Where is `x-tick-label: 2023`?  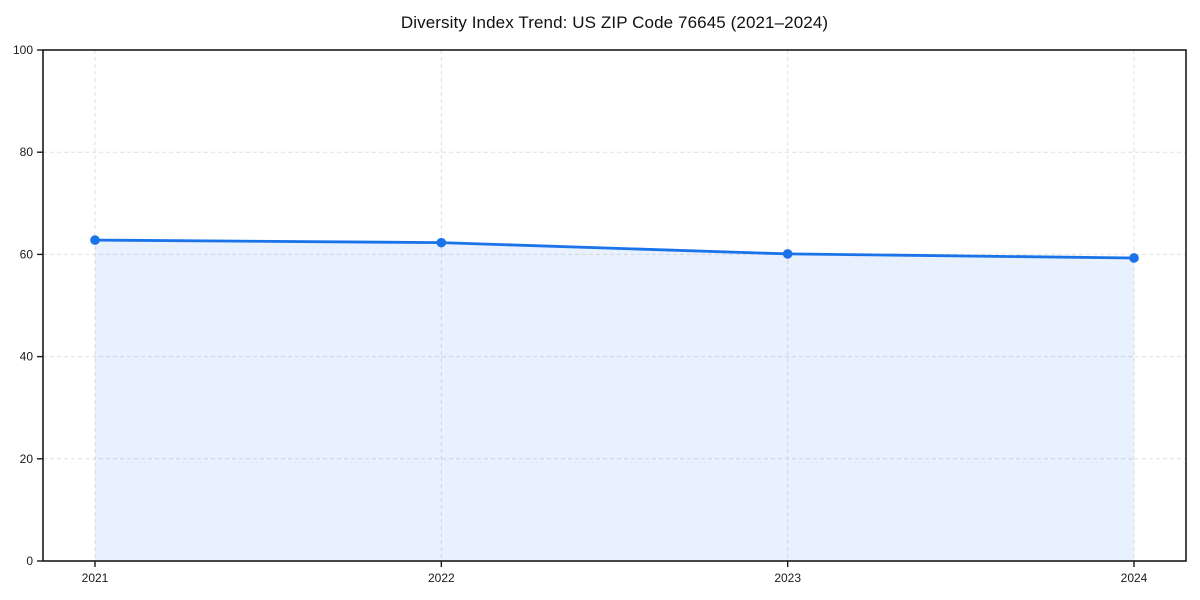 x-tick-label: 2023 is located at coordinates (787, 578).